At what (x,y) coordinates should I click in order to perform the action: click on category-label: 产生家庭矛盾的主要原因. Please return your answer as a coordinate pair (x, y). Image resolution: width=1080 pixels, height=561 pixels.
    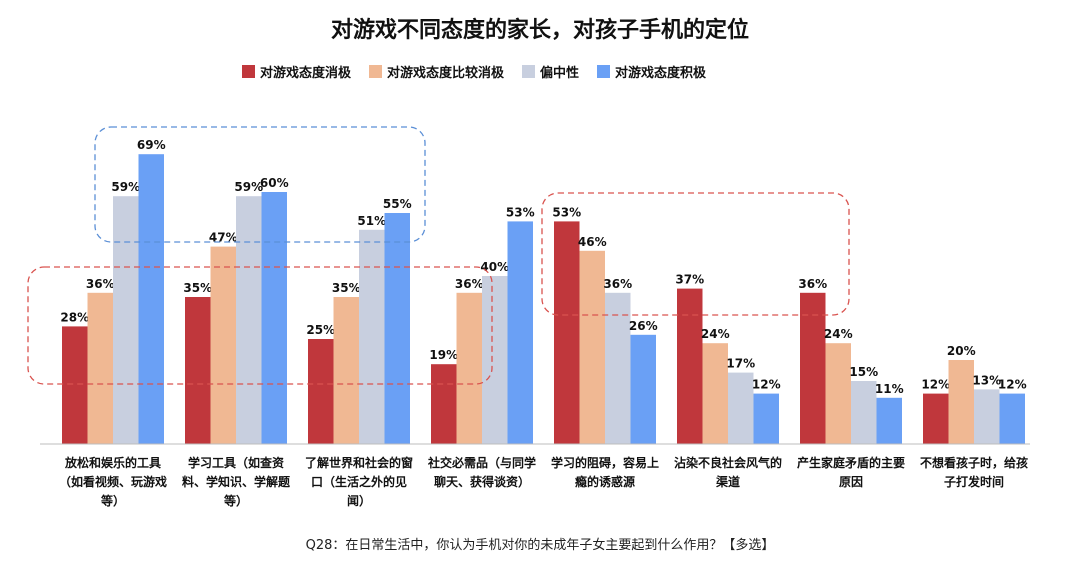
    Looking at the image, I should click on (851, 472).